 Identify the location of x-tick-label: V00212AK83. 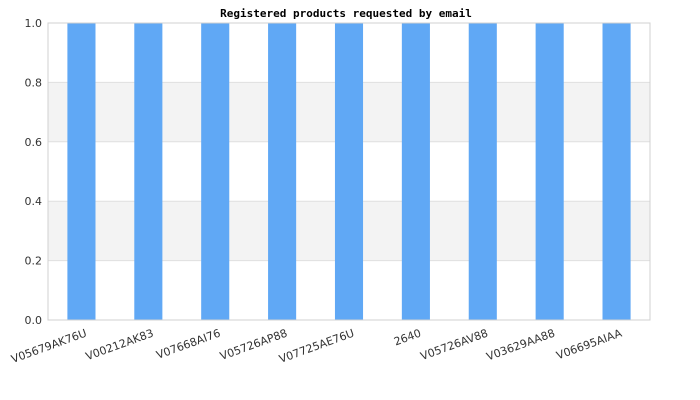
(119, 345).